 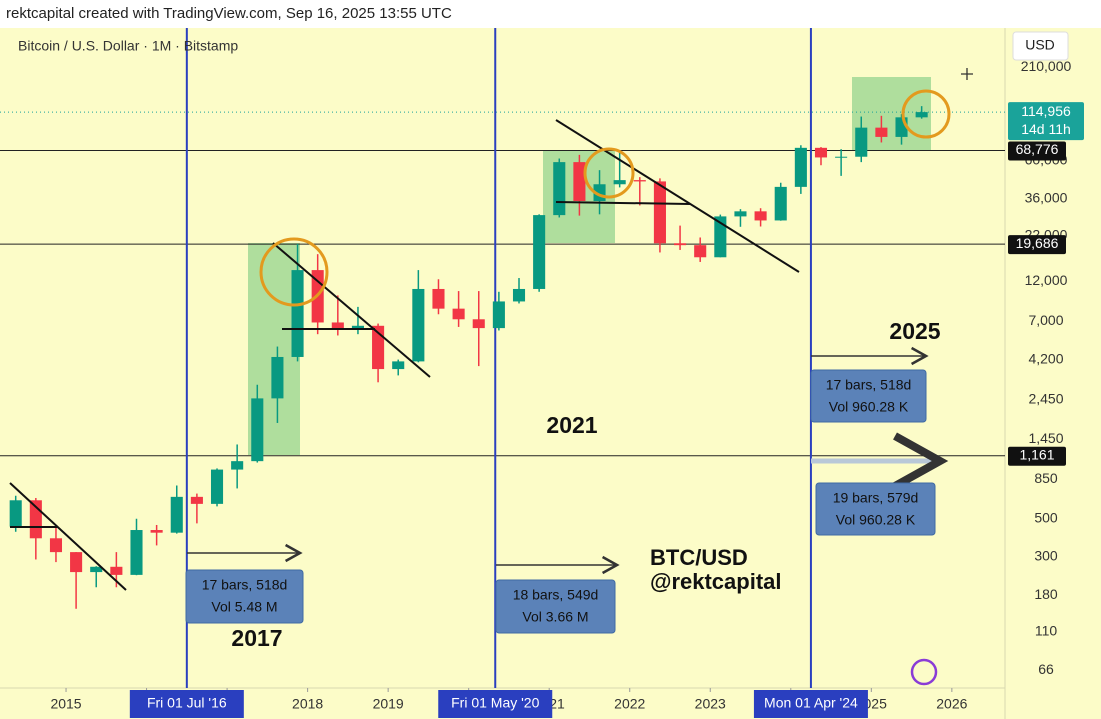 What do you see at coordinates (1046, 111) in the screenshot?
I see `last-price-label: 114,956` at bounding box center [1046, 111].